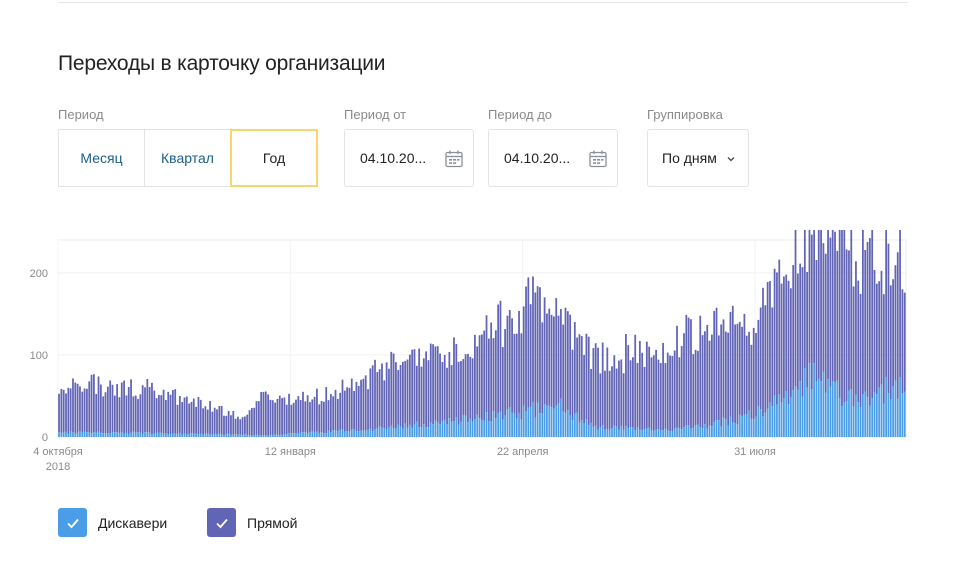  What do you see at coordinates (81, 114) in the screenshot?
I see `period-label: Период` at bounding box center [81, 114].